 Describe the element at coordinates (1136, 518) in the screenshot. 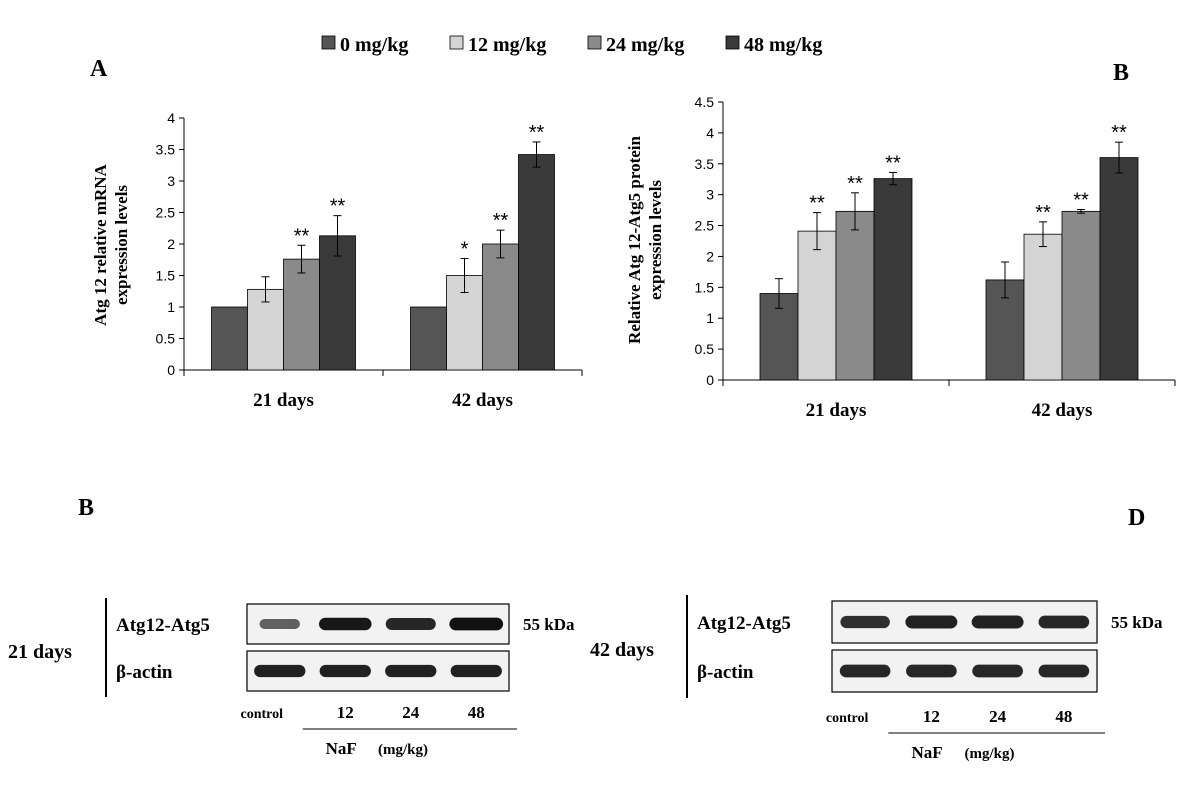

I see `panel-label-d: D` at that location.